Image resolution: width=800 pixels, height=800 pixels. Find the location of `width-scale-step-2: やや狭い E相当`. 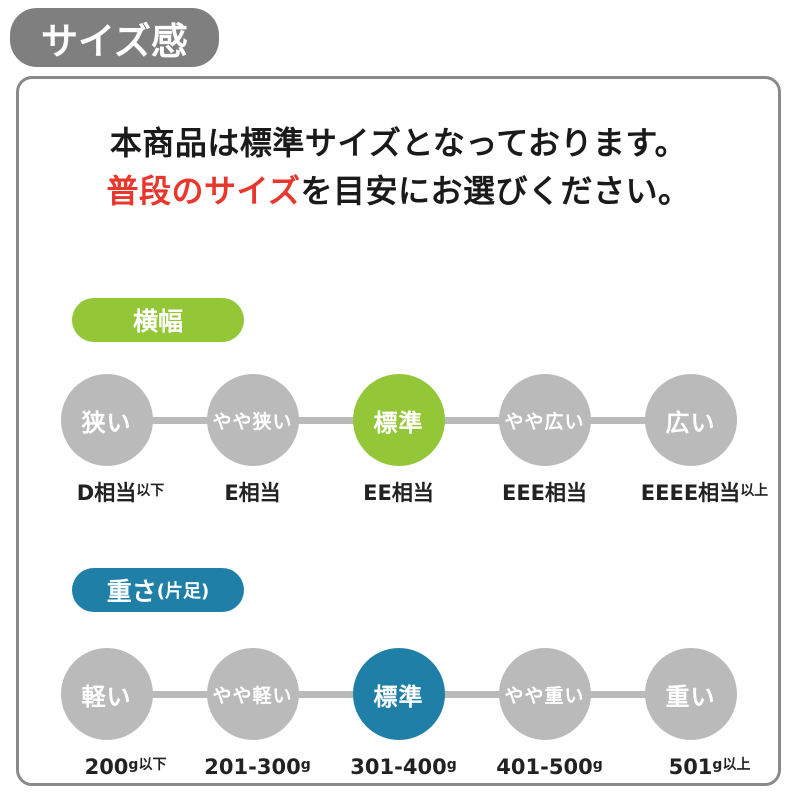

width-scale-step-2: やや狭い E相当 is located at coordinates (253, 440).